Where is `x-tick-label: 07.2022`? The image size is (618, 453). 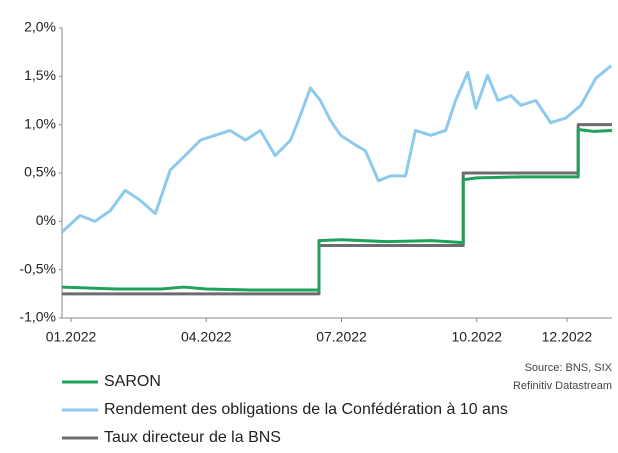
x-tick-label: 07.2022 is located at coordinates (341, 337).